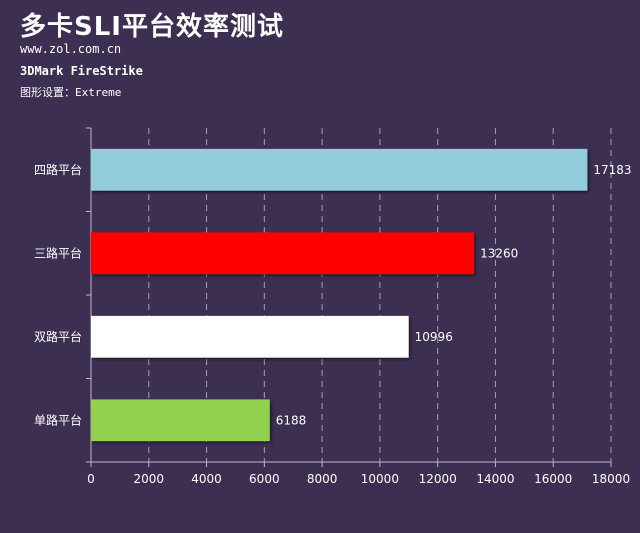 The height and width of the screenshot is (533, 640). Describe the element at coordinates (58, 336) in the screenshot. I see `category-label: 双路平台` at that location.